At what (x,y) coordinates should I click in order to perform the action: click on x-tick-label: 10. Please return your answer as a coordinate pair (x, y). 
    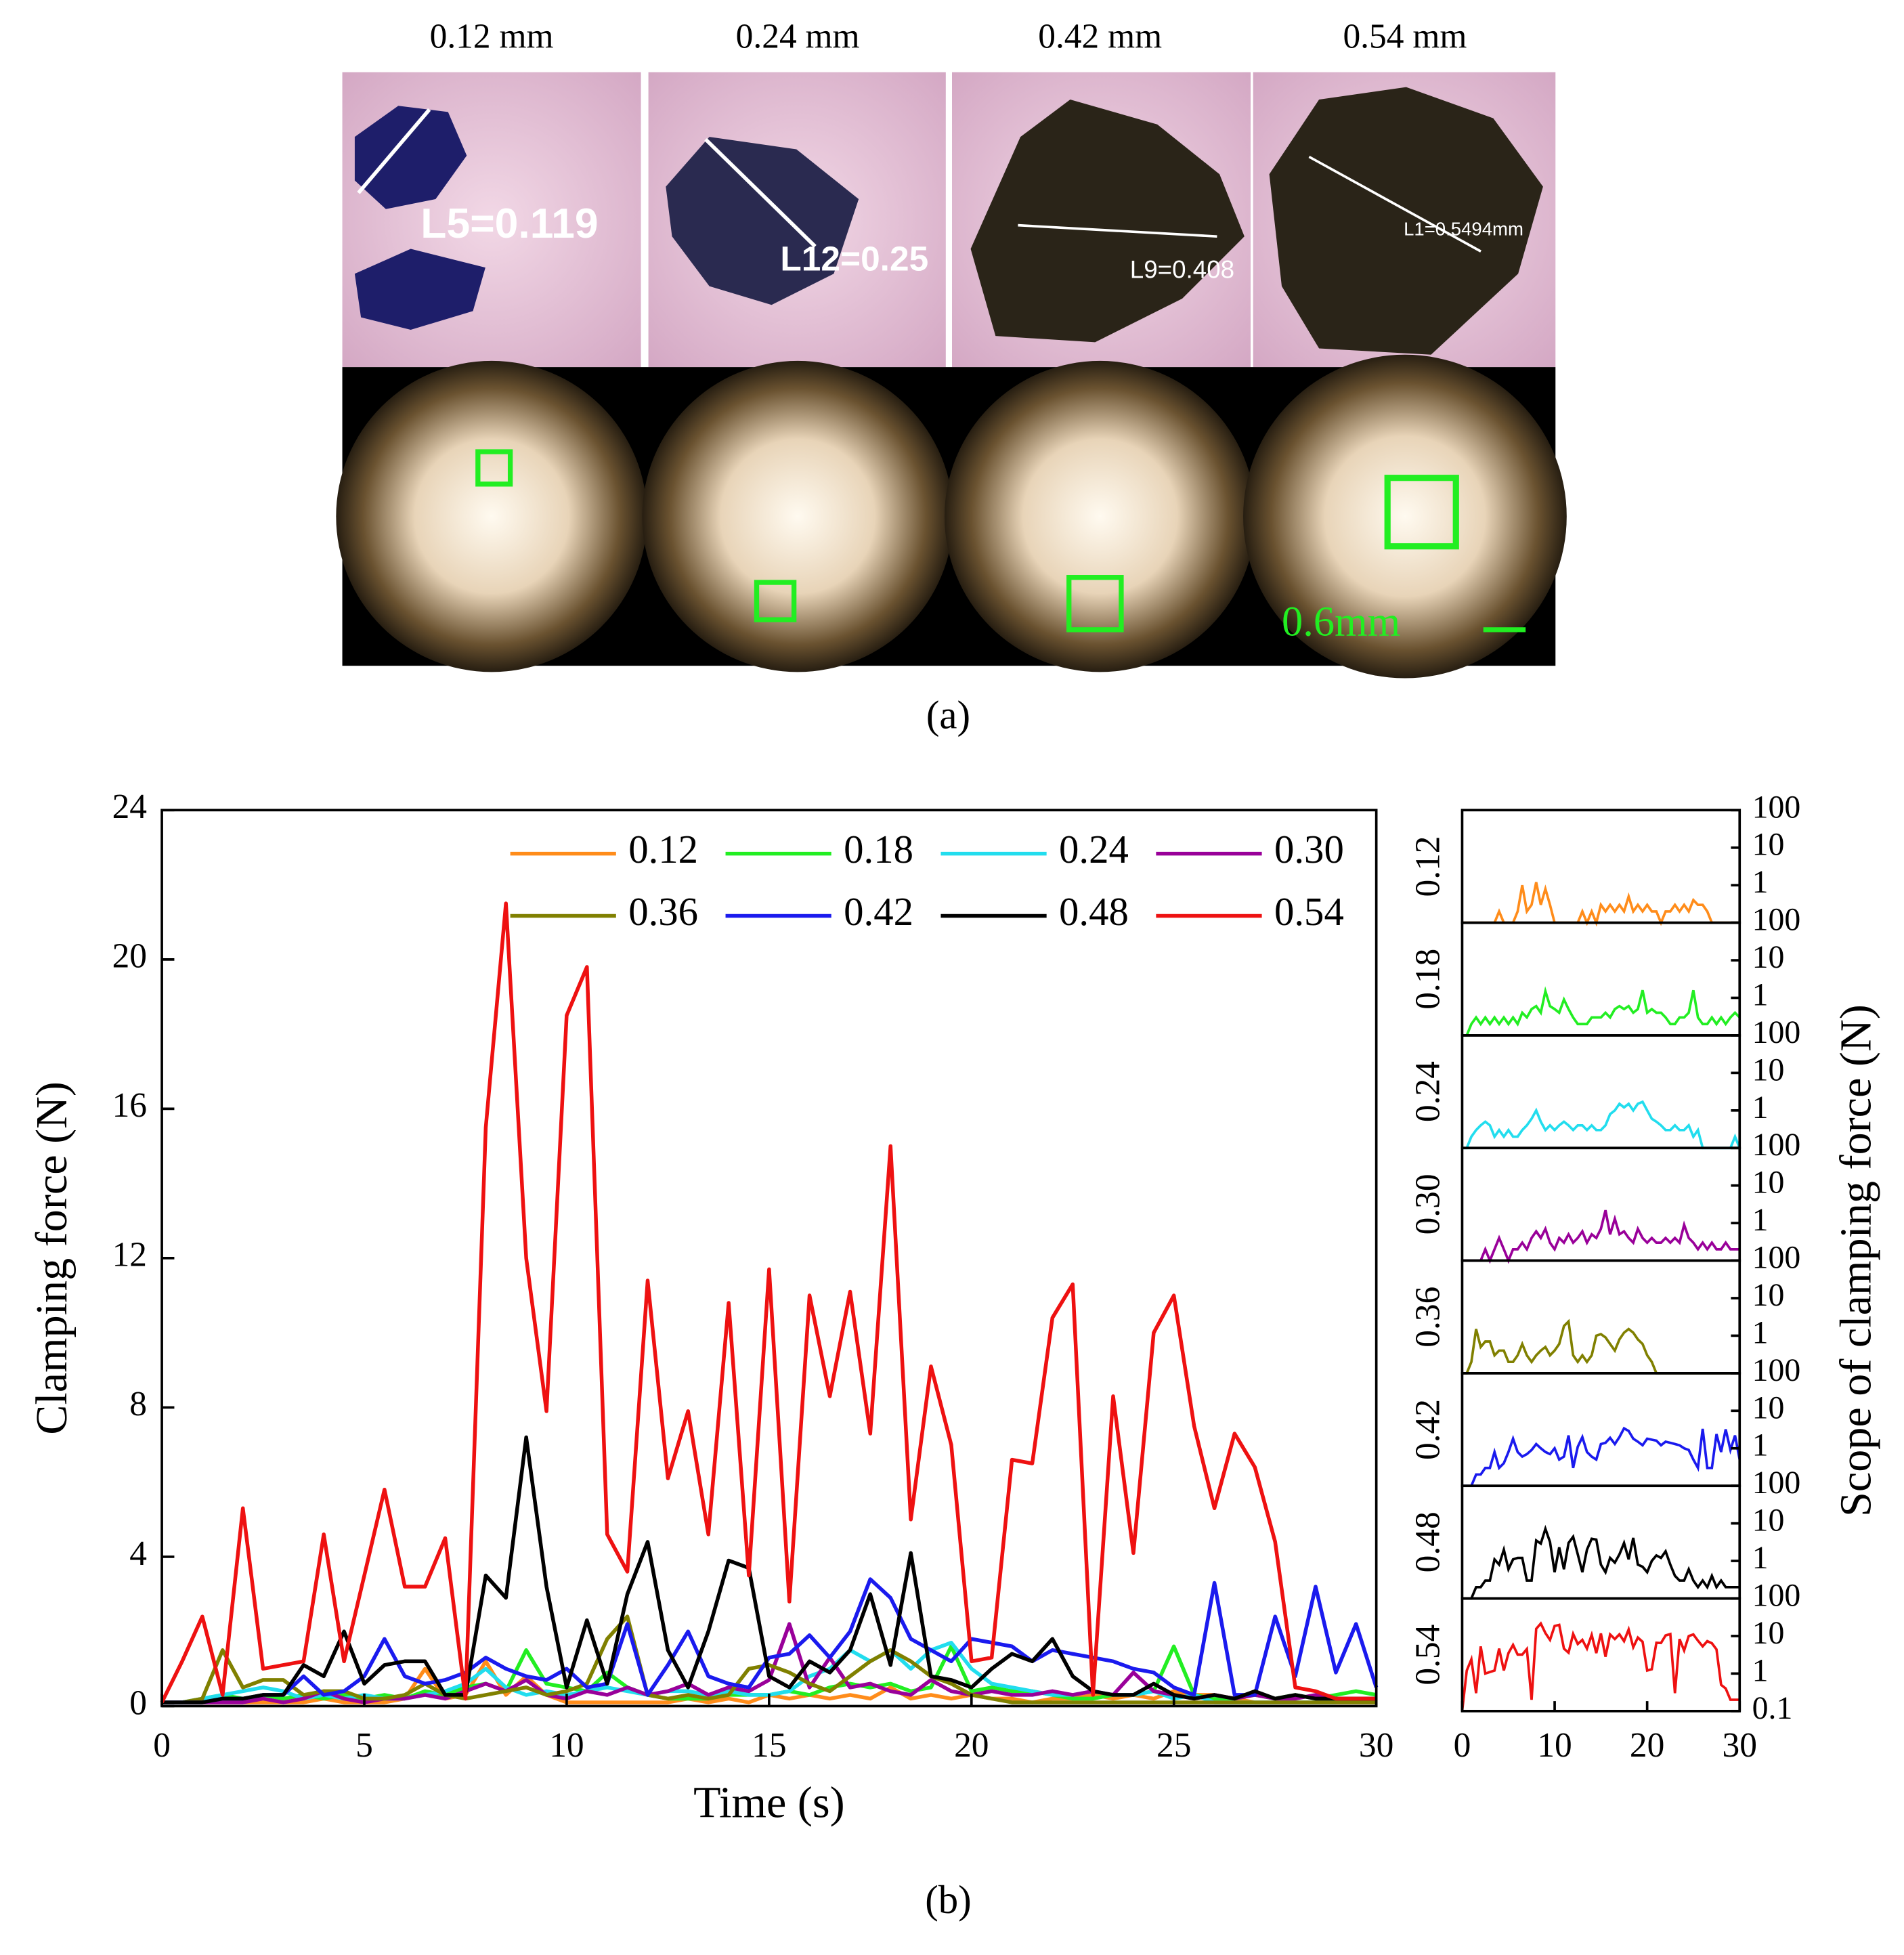
    Looking at the image, I should click on (567, 1745).